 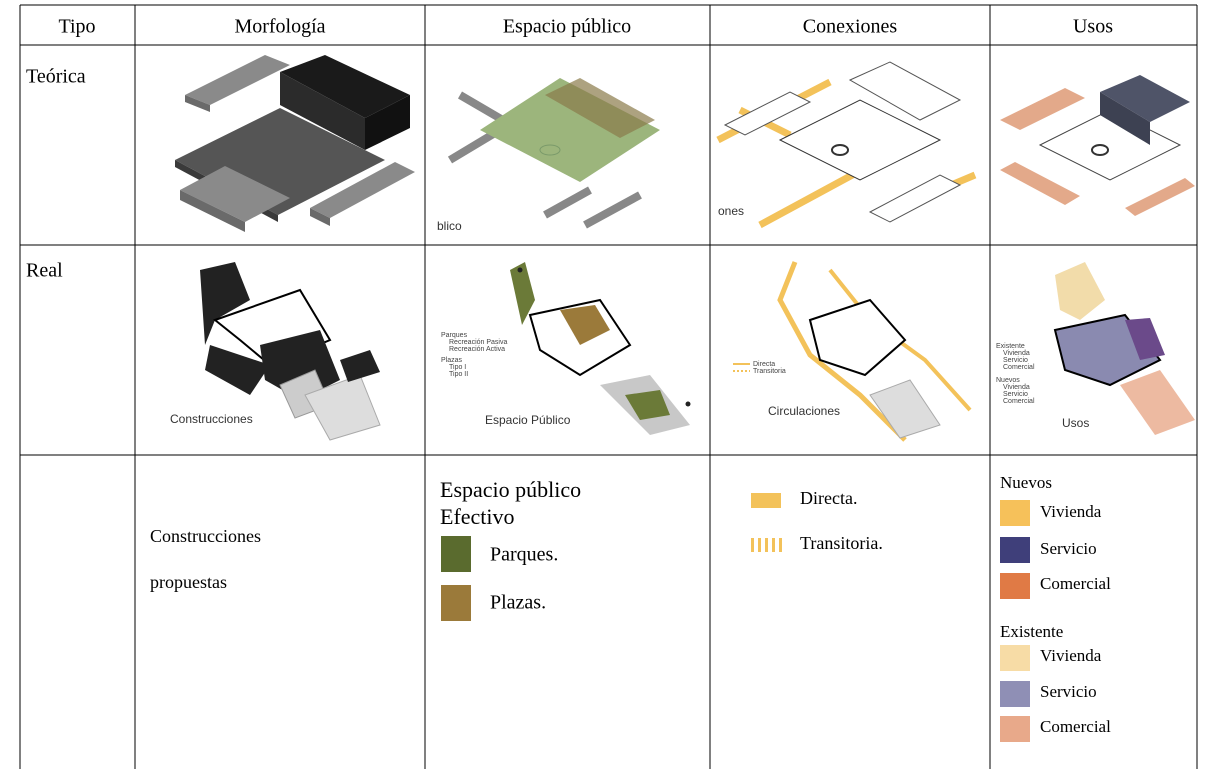 I want to click on legend-label: Recreación Pasiva, so click(x=478, y=342).